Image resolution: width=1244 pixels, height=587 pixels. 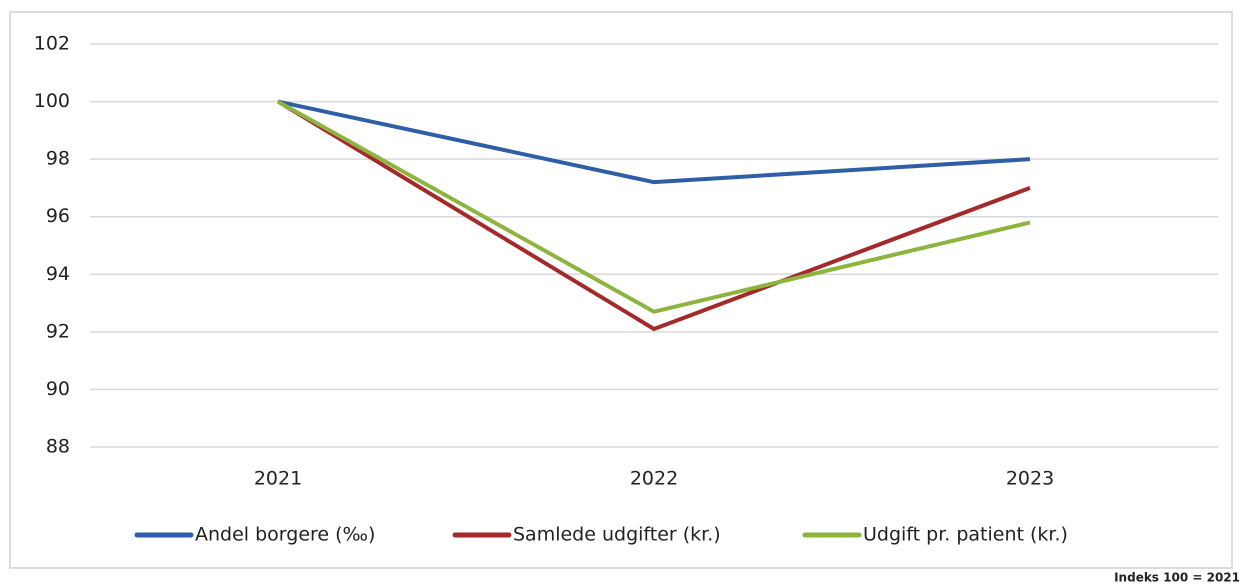 I want to click on x-tick-label: 2021, so click(x=278, y=479).